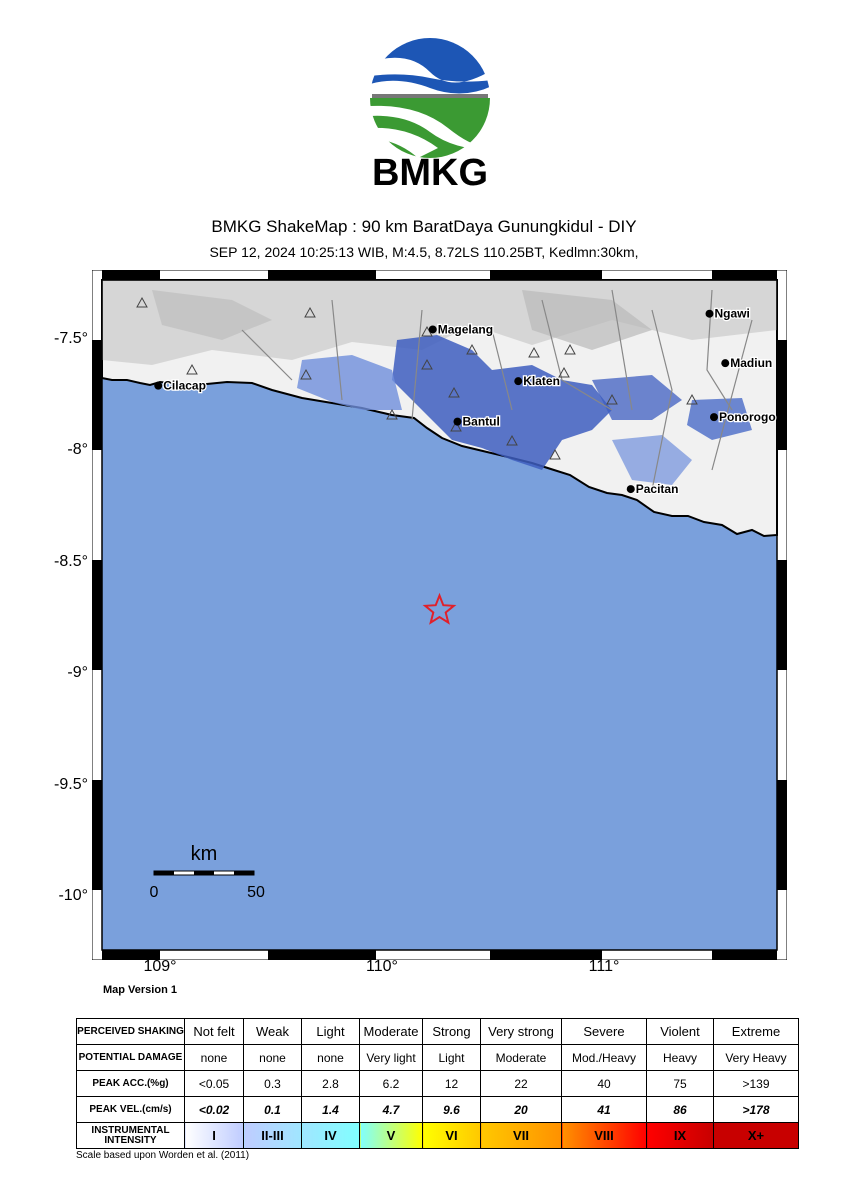  I want to click on lon-label: 111°, so click(604, 966).